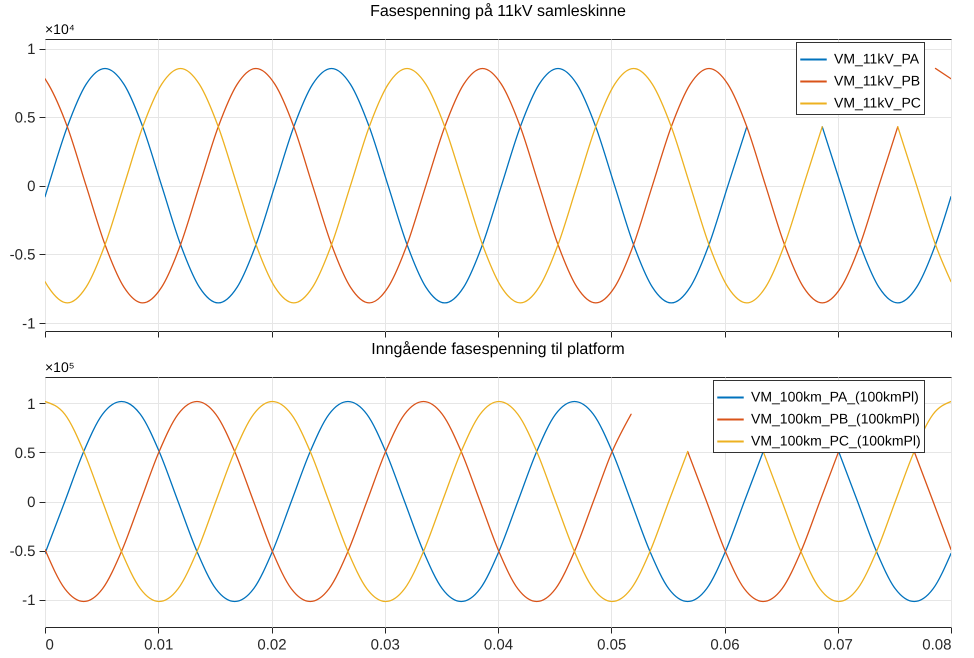 Image resolution: width=974 pixels, height=658 pixels. I want to click on legend-label: VM_100km_PB_(100kmPl), so click(835, 418).